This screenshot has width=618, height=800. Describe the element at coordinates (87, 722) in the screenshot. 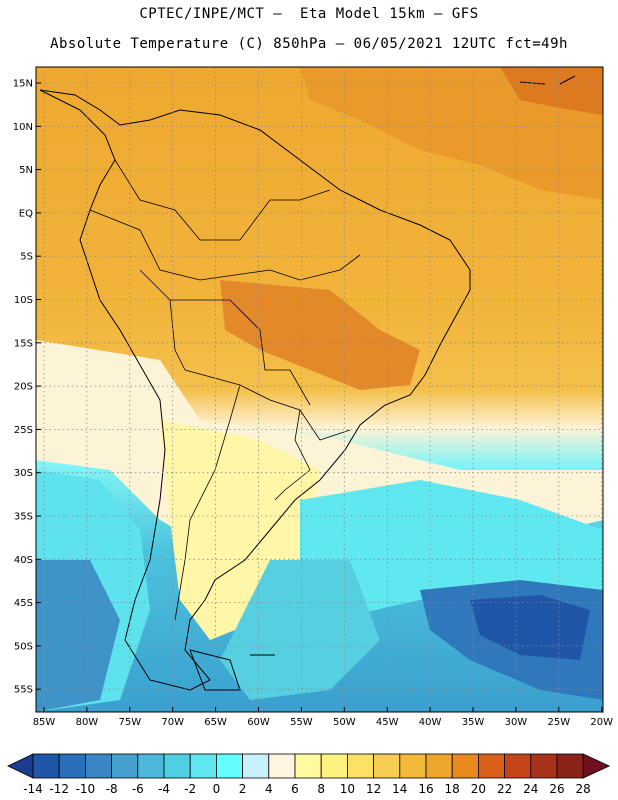

I see `lon-tick-label: 80W` at that location.